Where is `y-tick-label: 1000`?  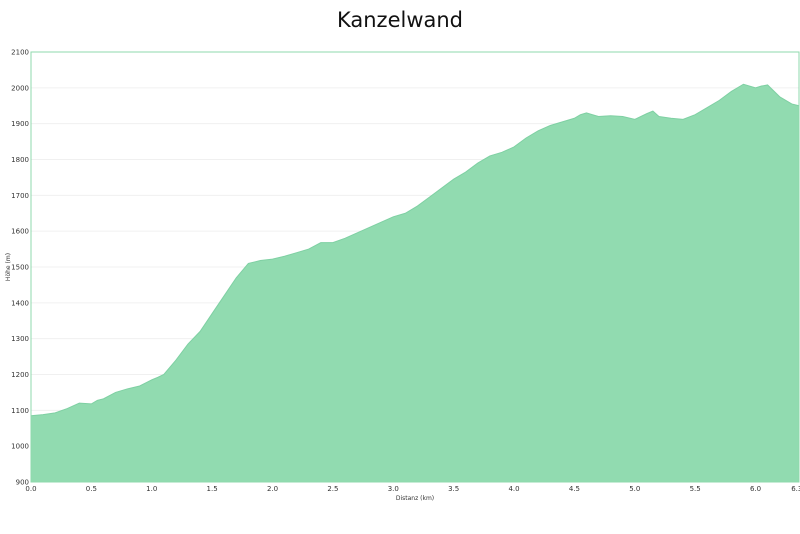 y-tick-label: 1000 is located at coordinates (20, 447).